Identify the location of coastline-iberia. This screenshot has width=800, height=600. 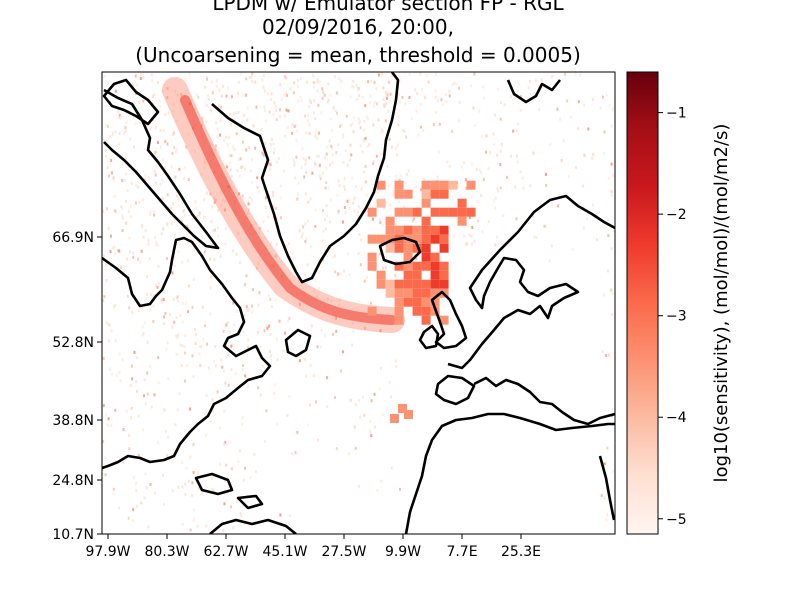
(455, 390).